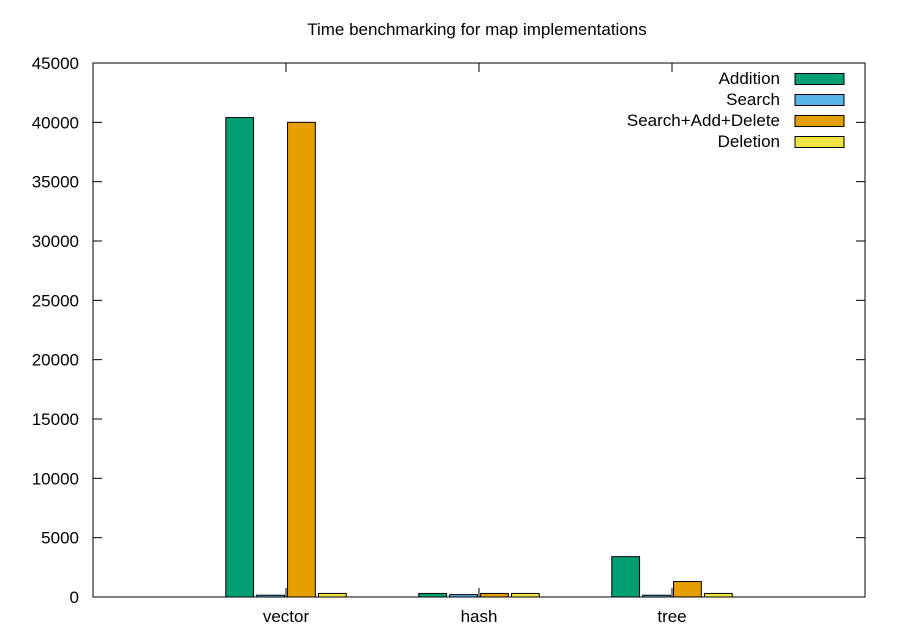 The width and height of the screenshot is (900, 640). I want to click on bar-search-vector, so click(270, 596).